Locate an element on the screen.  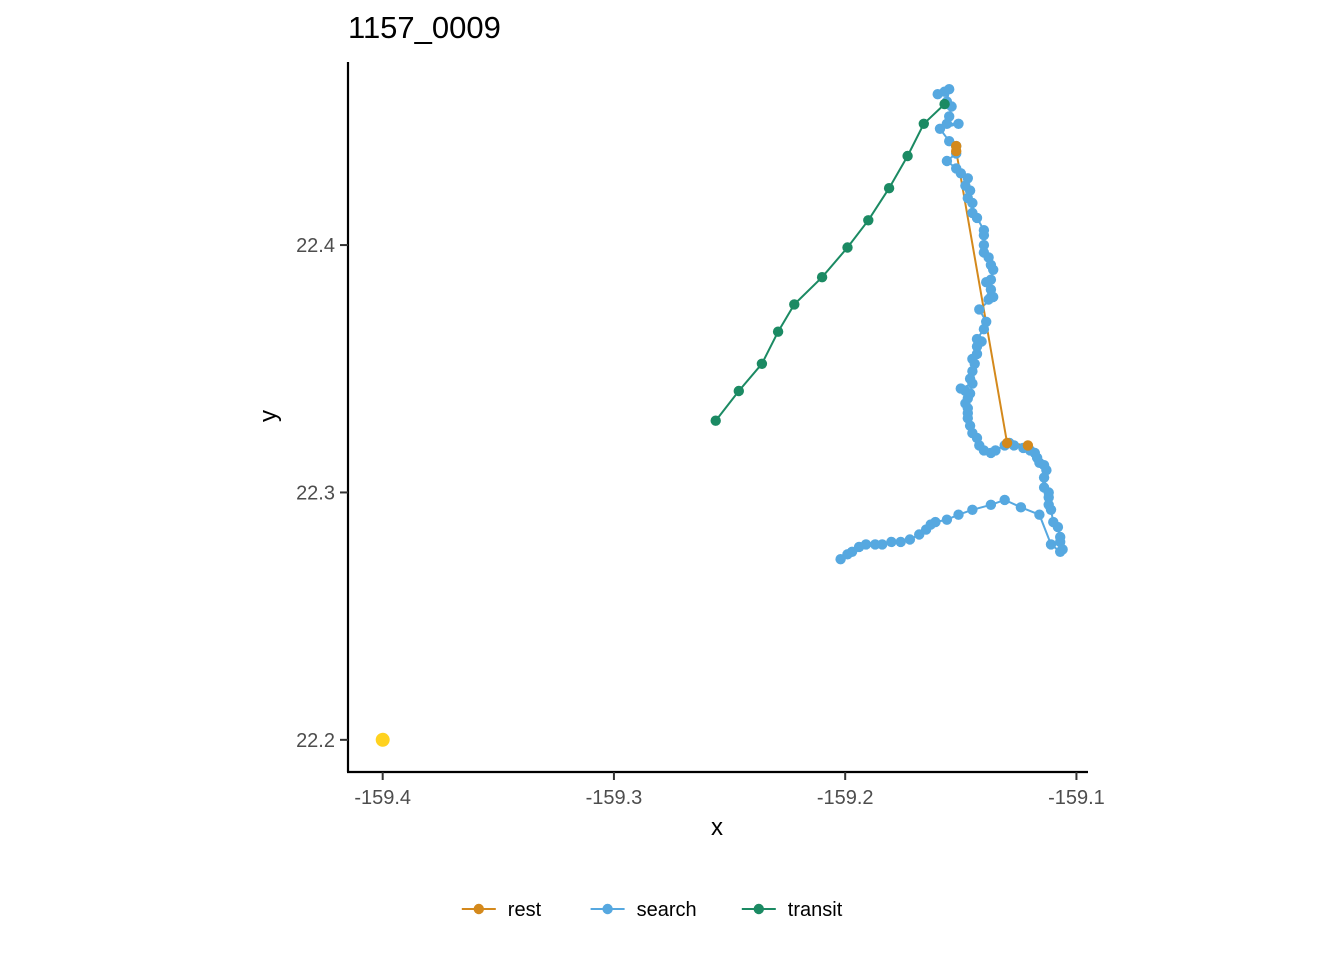
start-point is located at coordinates (382, 739).